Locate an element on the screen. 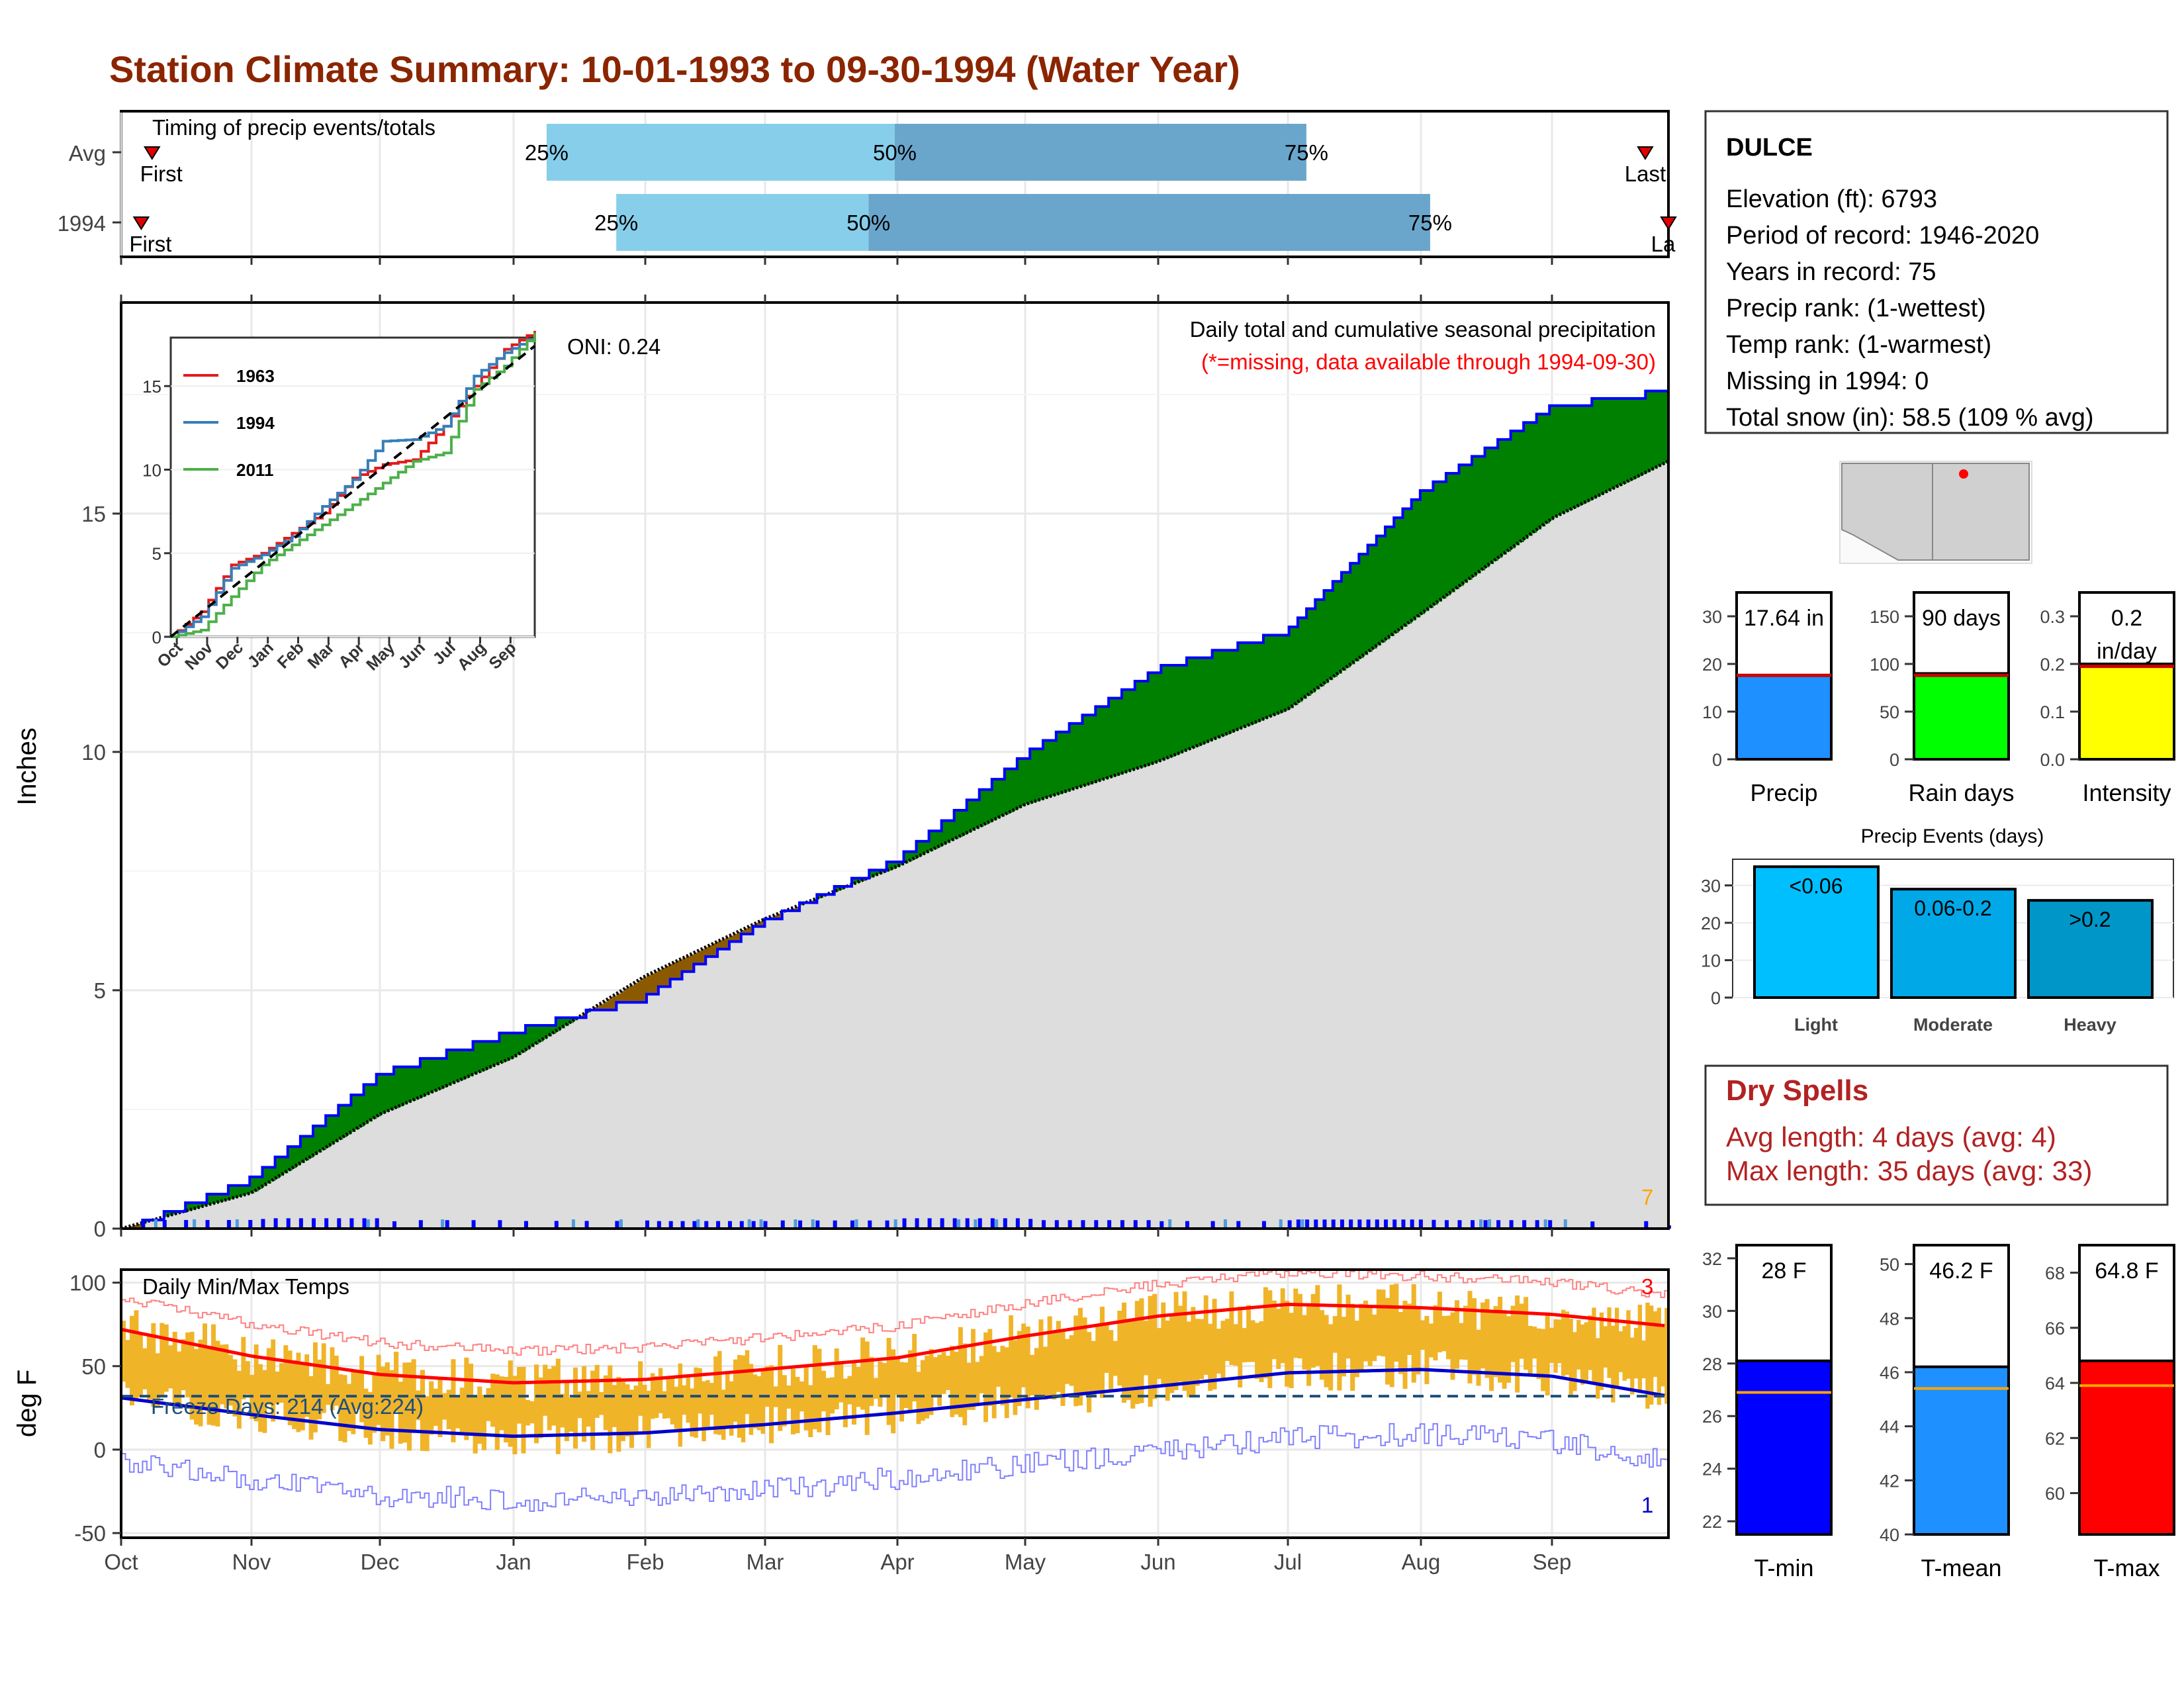 This screenshot has height=1688, width=2184. summary-bar-label: Intensity is located at coordinates (2126, 792).